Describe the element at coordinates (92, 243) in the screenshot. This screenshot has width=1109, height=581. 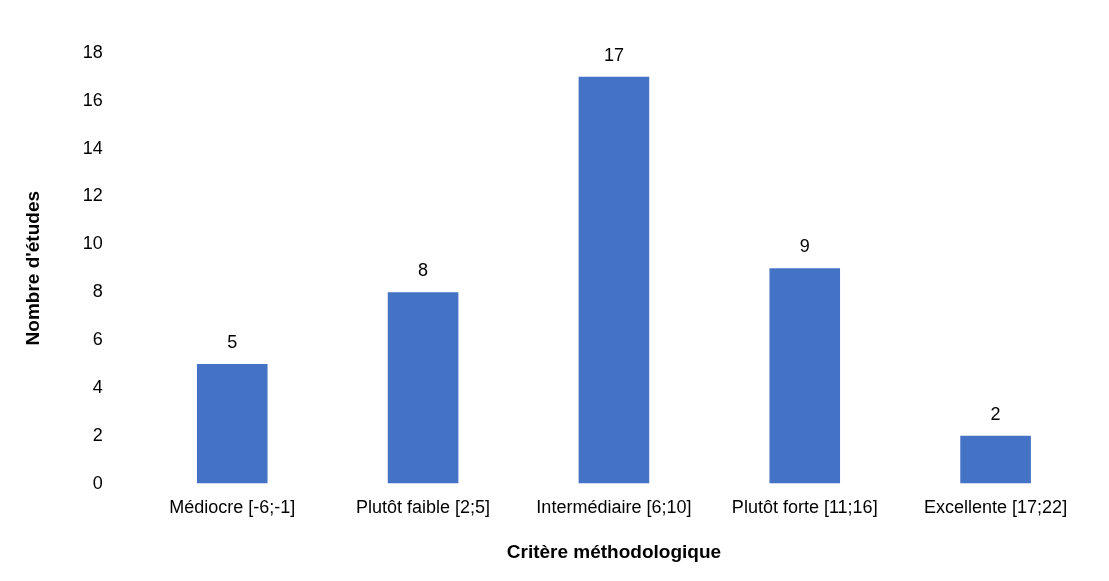
I see `y-tick-label: 10` at that location.